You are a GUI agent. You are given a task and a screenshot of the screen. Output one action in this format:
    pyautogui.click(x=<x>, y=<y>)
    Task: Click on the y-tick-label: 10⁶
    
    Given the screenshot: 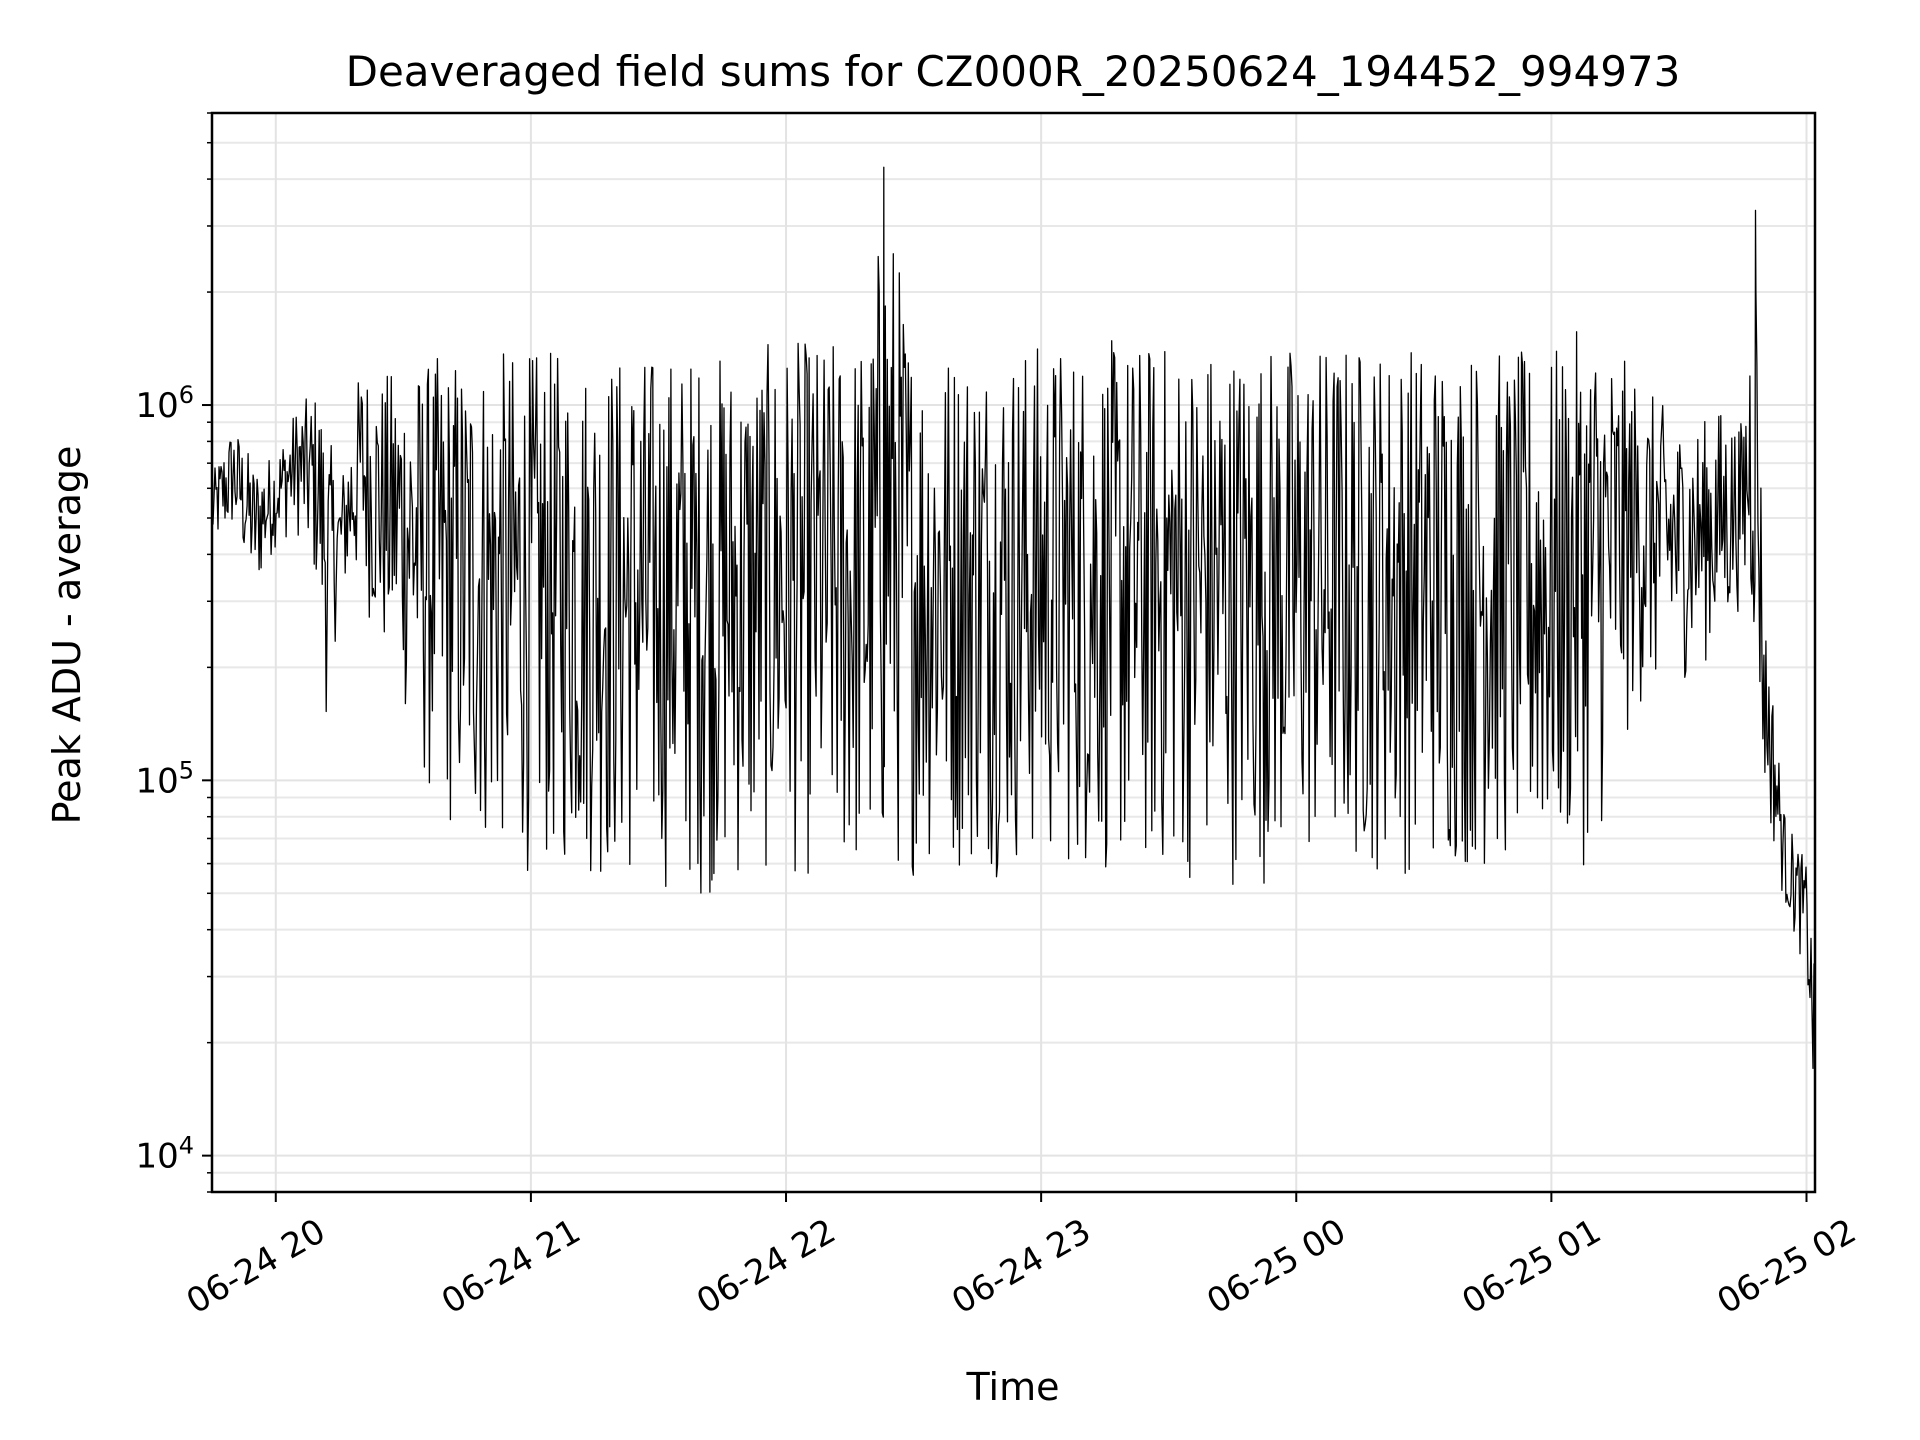 What is the action you would take?
    pyautogui.click(x=164, y=403)
    